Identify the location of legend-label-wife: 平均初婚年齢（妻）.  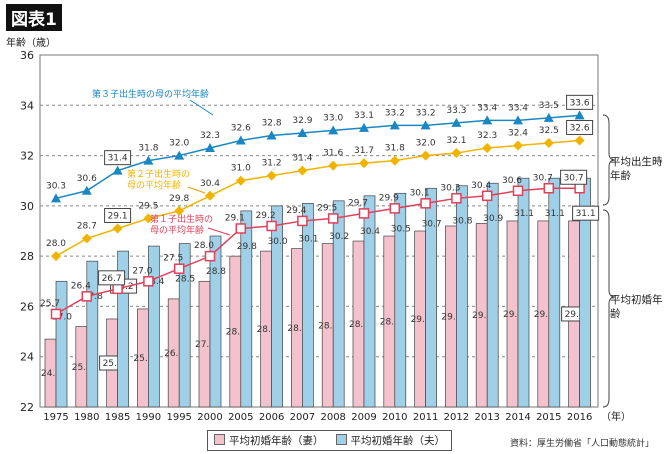
(276, 441).